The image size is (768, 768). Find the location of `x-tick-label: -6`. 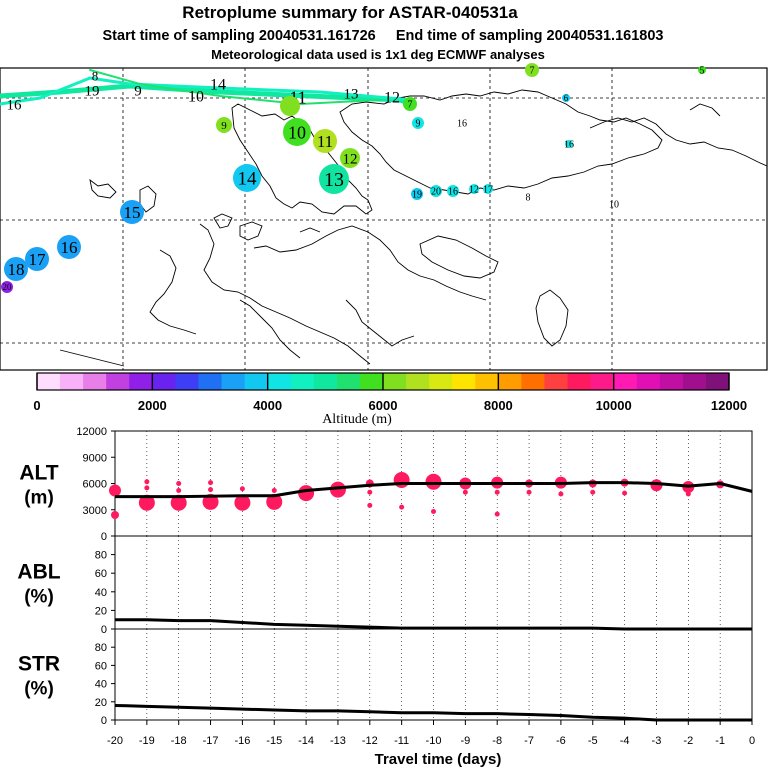

x-tick-label: -6 is located at coordinates (561, 741).